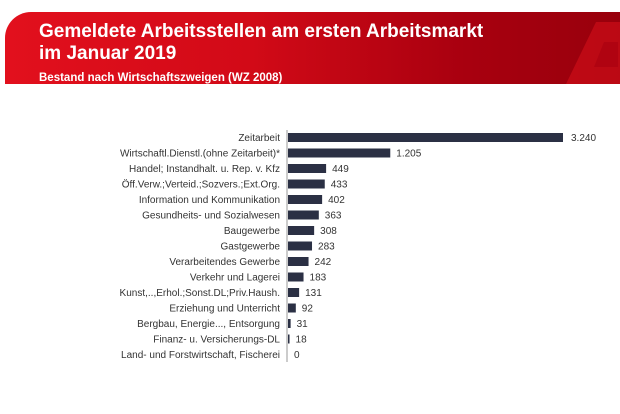 The image size is (620, 414). What do you see at coordinates (340, 169) in the screenshot?
I see `data-label: 449` at bounding box center [340, 169].